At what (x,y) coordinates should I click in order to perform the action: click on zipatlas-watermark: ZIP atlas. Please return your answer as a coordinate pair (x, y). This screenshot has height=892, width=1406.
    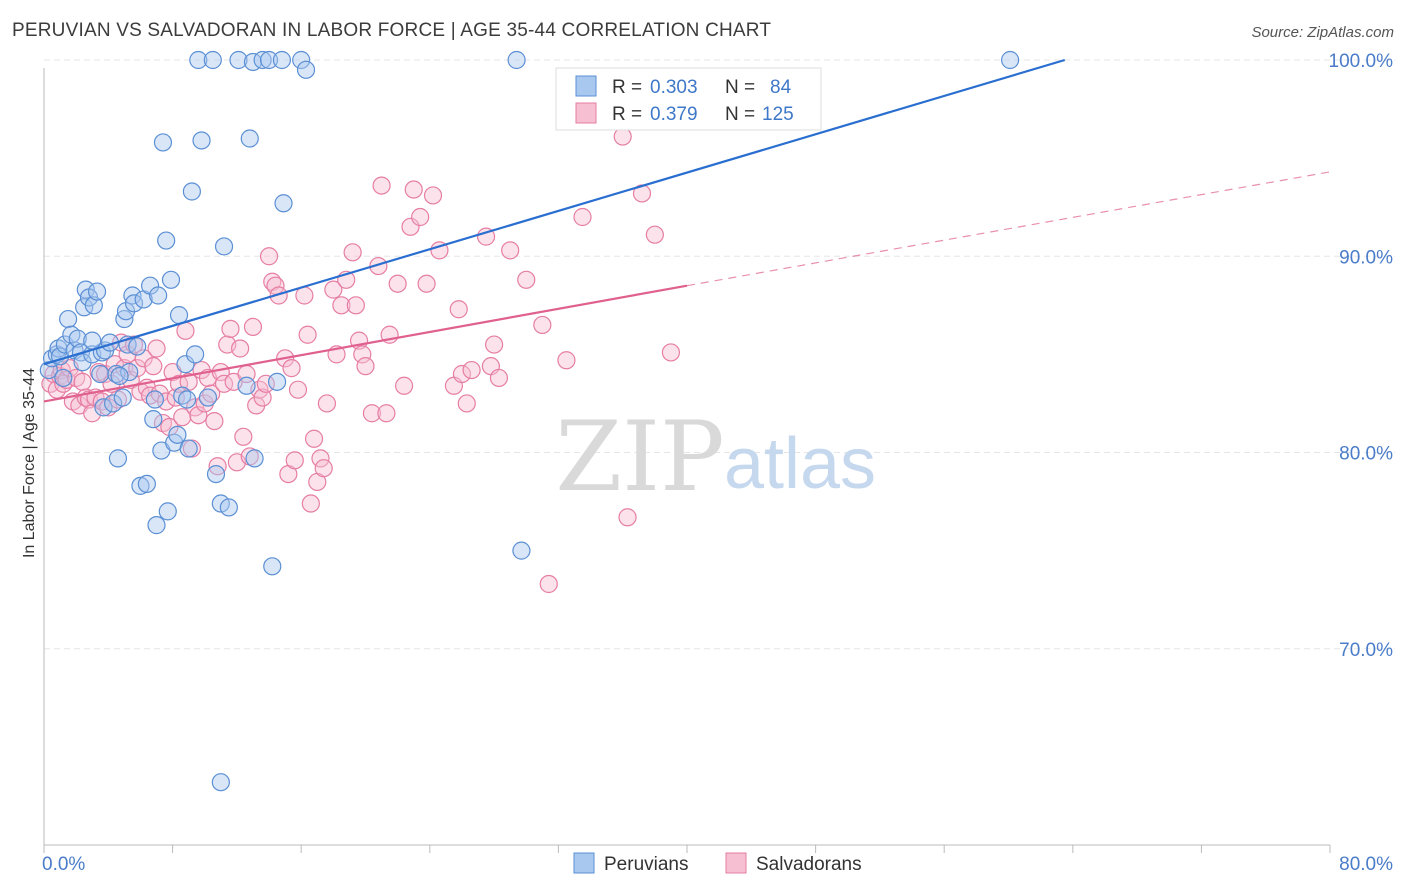
    Looking at the image, I should click on (715, 457).